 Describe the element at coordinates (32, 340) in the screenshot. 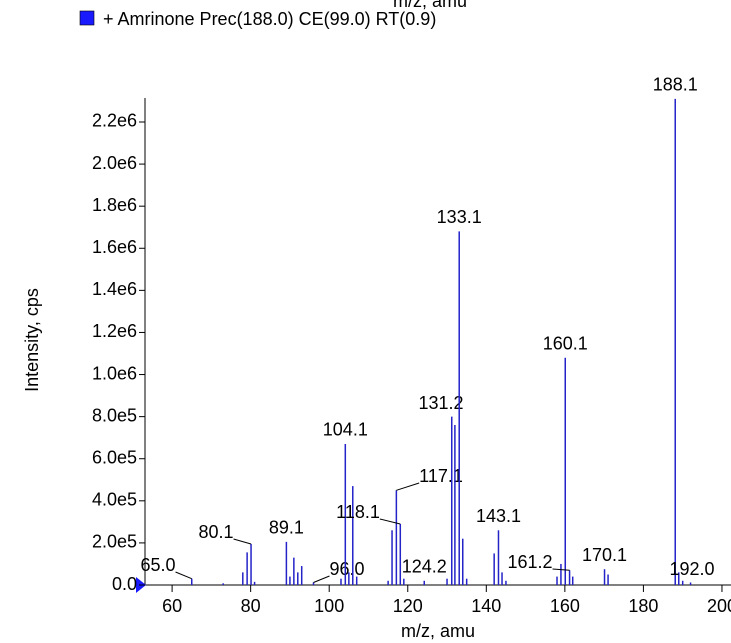

I see `y-axis-label: Intensity, cps` at that location.